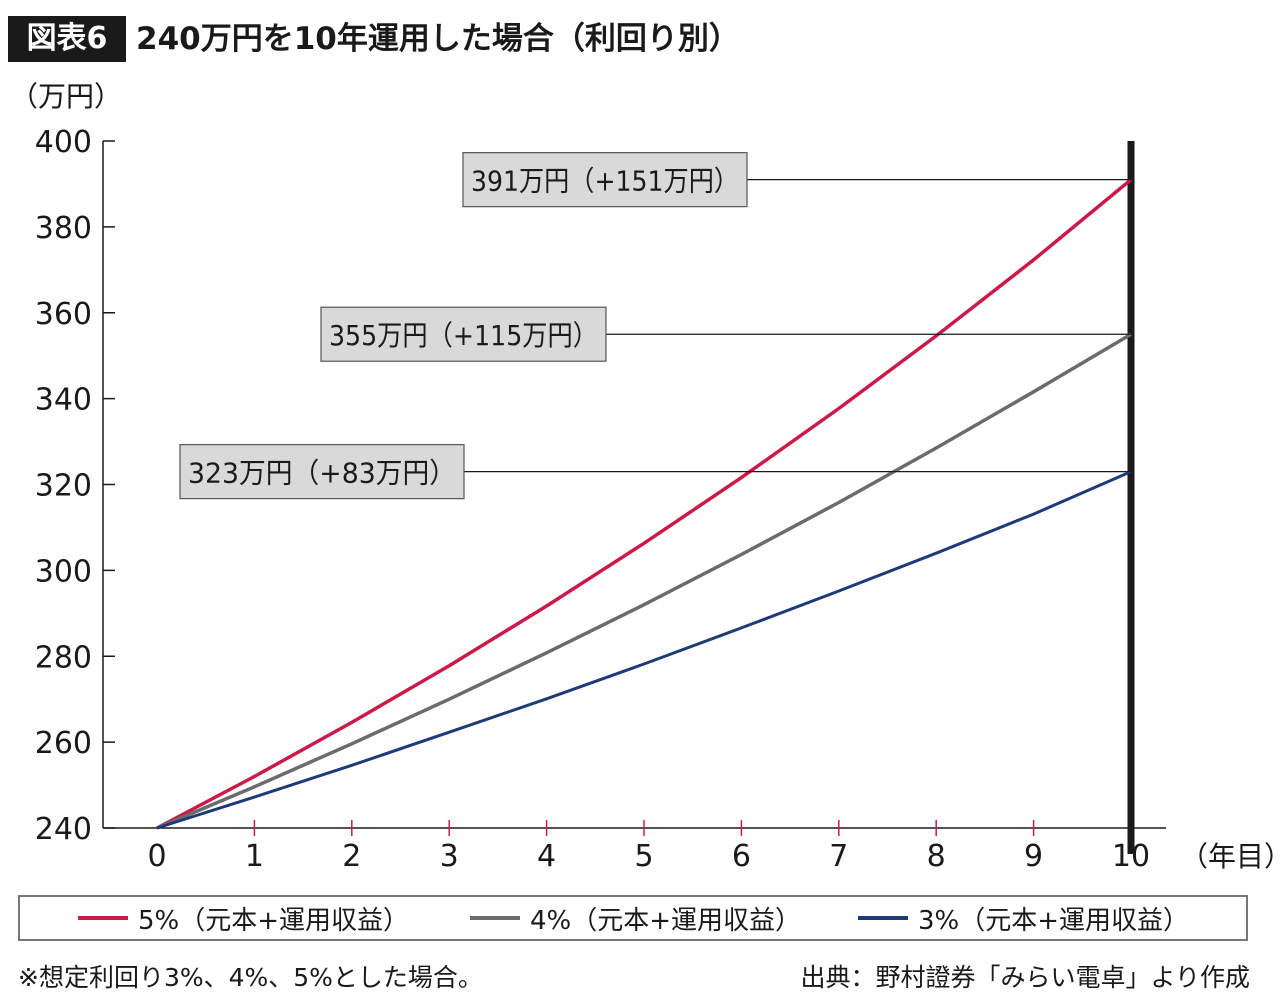 This screenshot has height=1008, width=1280. I want to click on legend-item-3pct: 3%（元本+運用収益）, so click(1023, 918).